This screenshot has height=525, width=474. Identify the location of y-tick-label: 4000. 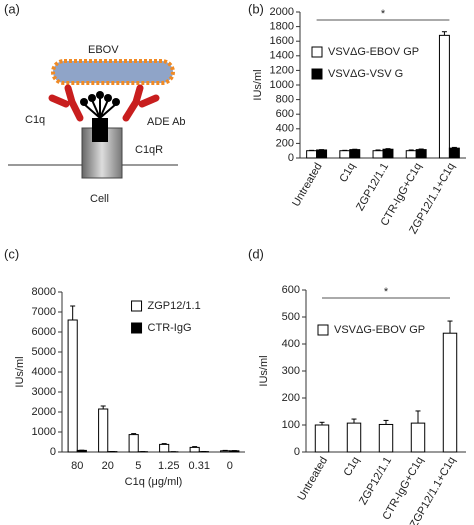
(44, 372).